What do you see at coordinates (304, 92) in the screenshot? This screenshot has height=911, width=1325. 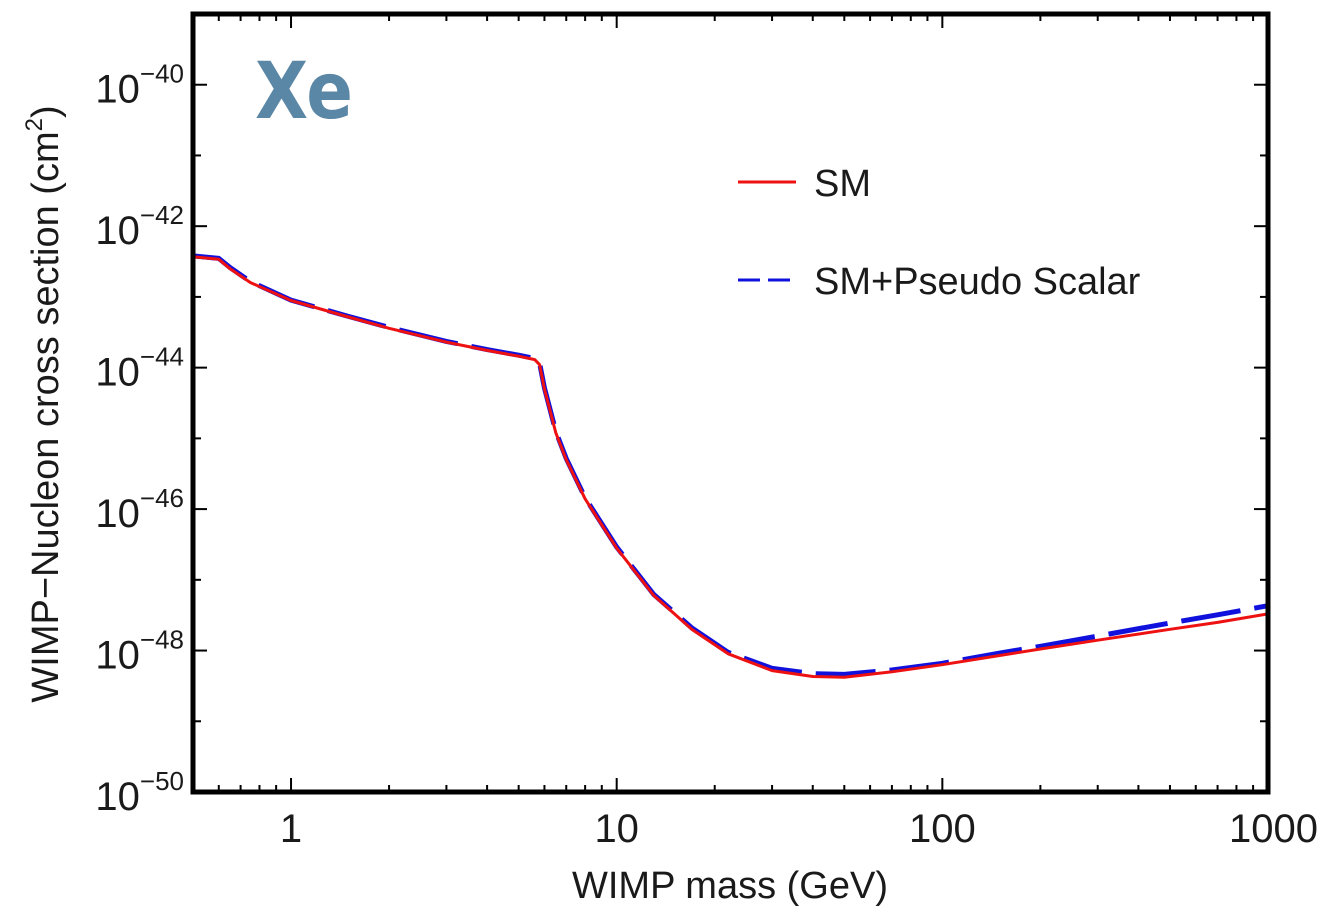 I see `xe-badge: Xe` at bounding box center [304, 92].